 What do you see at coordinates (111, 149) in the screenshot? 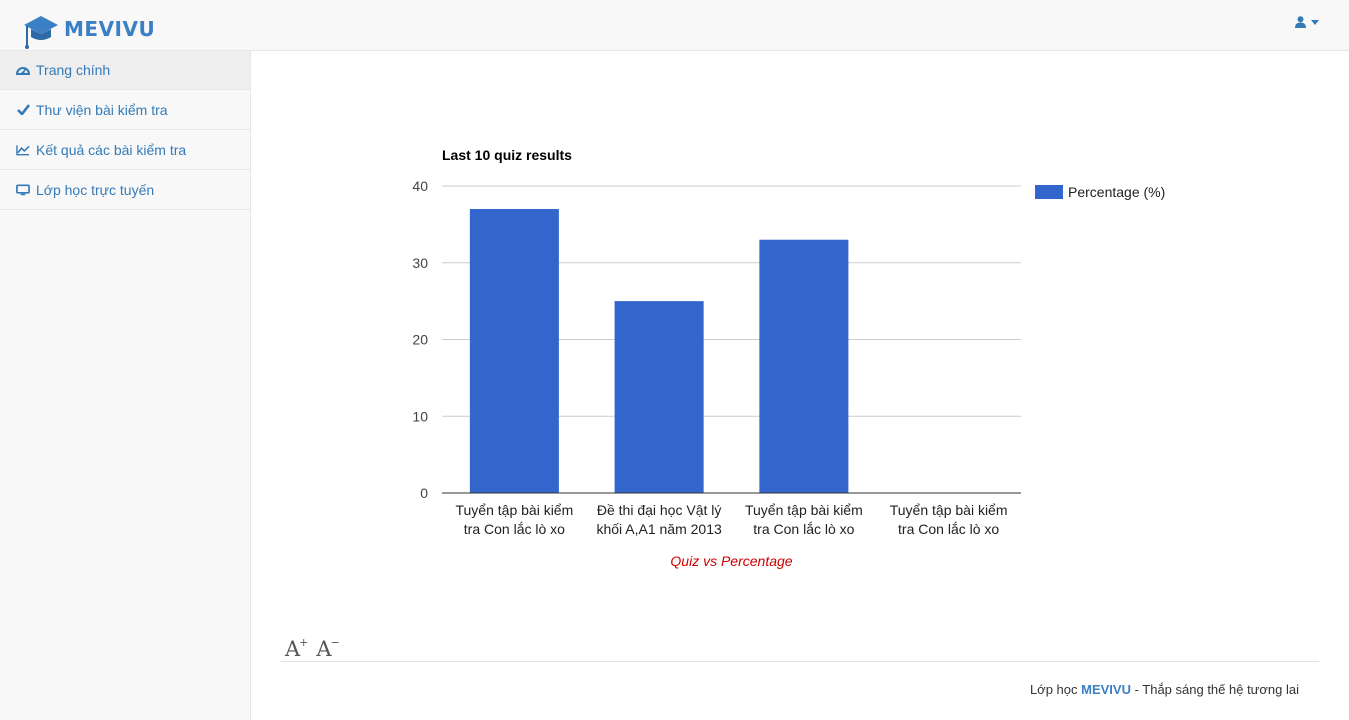
I see `sidebar-item-label: Kết quả các bài kiểm tra` at bounding box center [111, 149].